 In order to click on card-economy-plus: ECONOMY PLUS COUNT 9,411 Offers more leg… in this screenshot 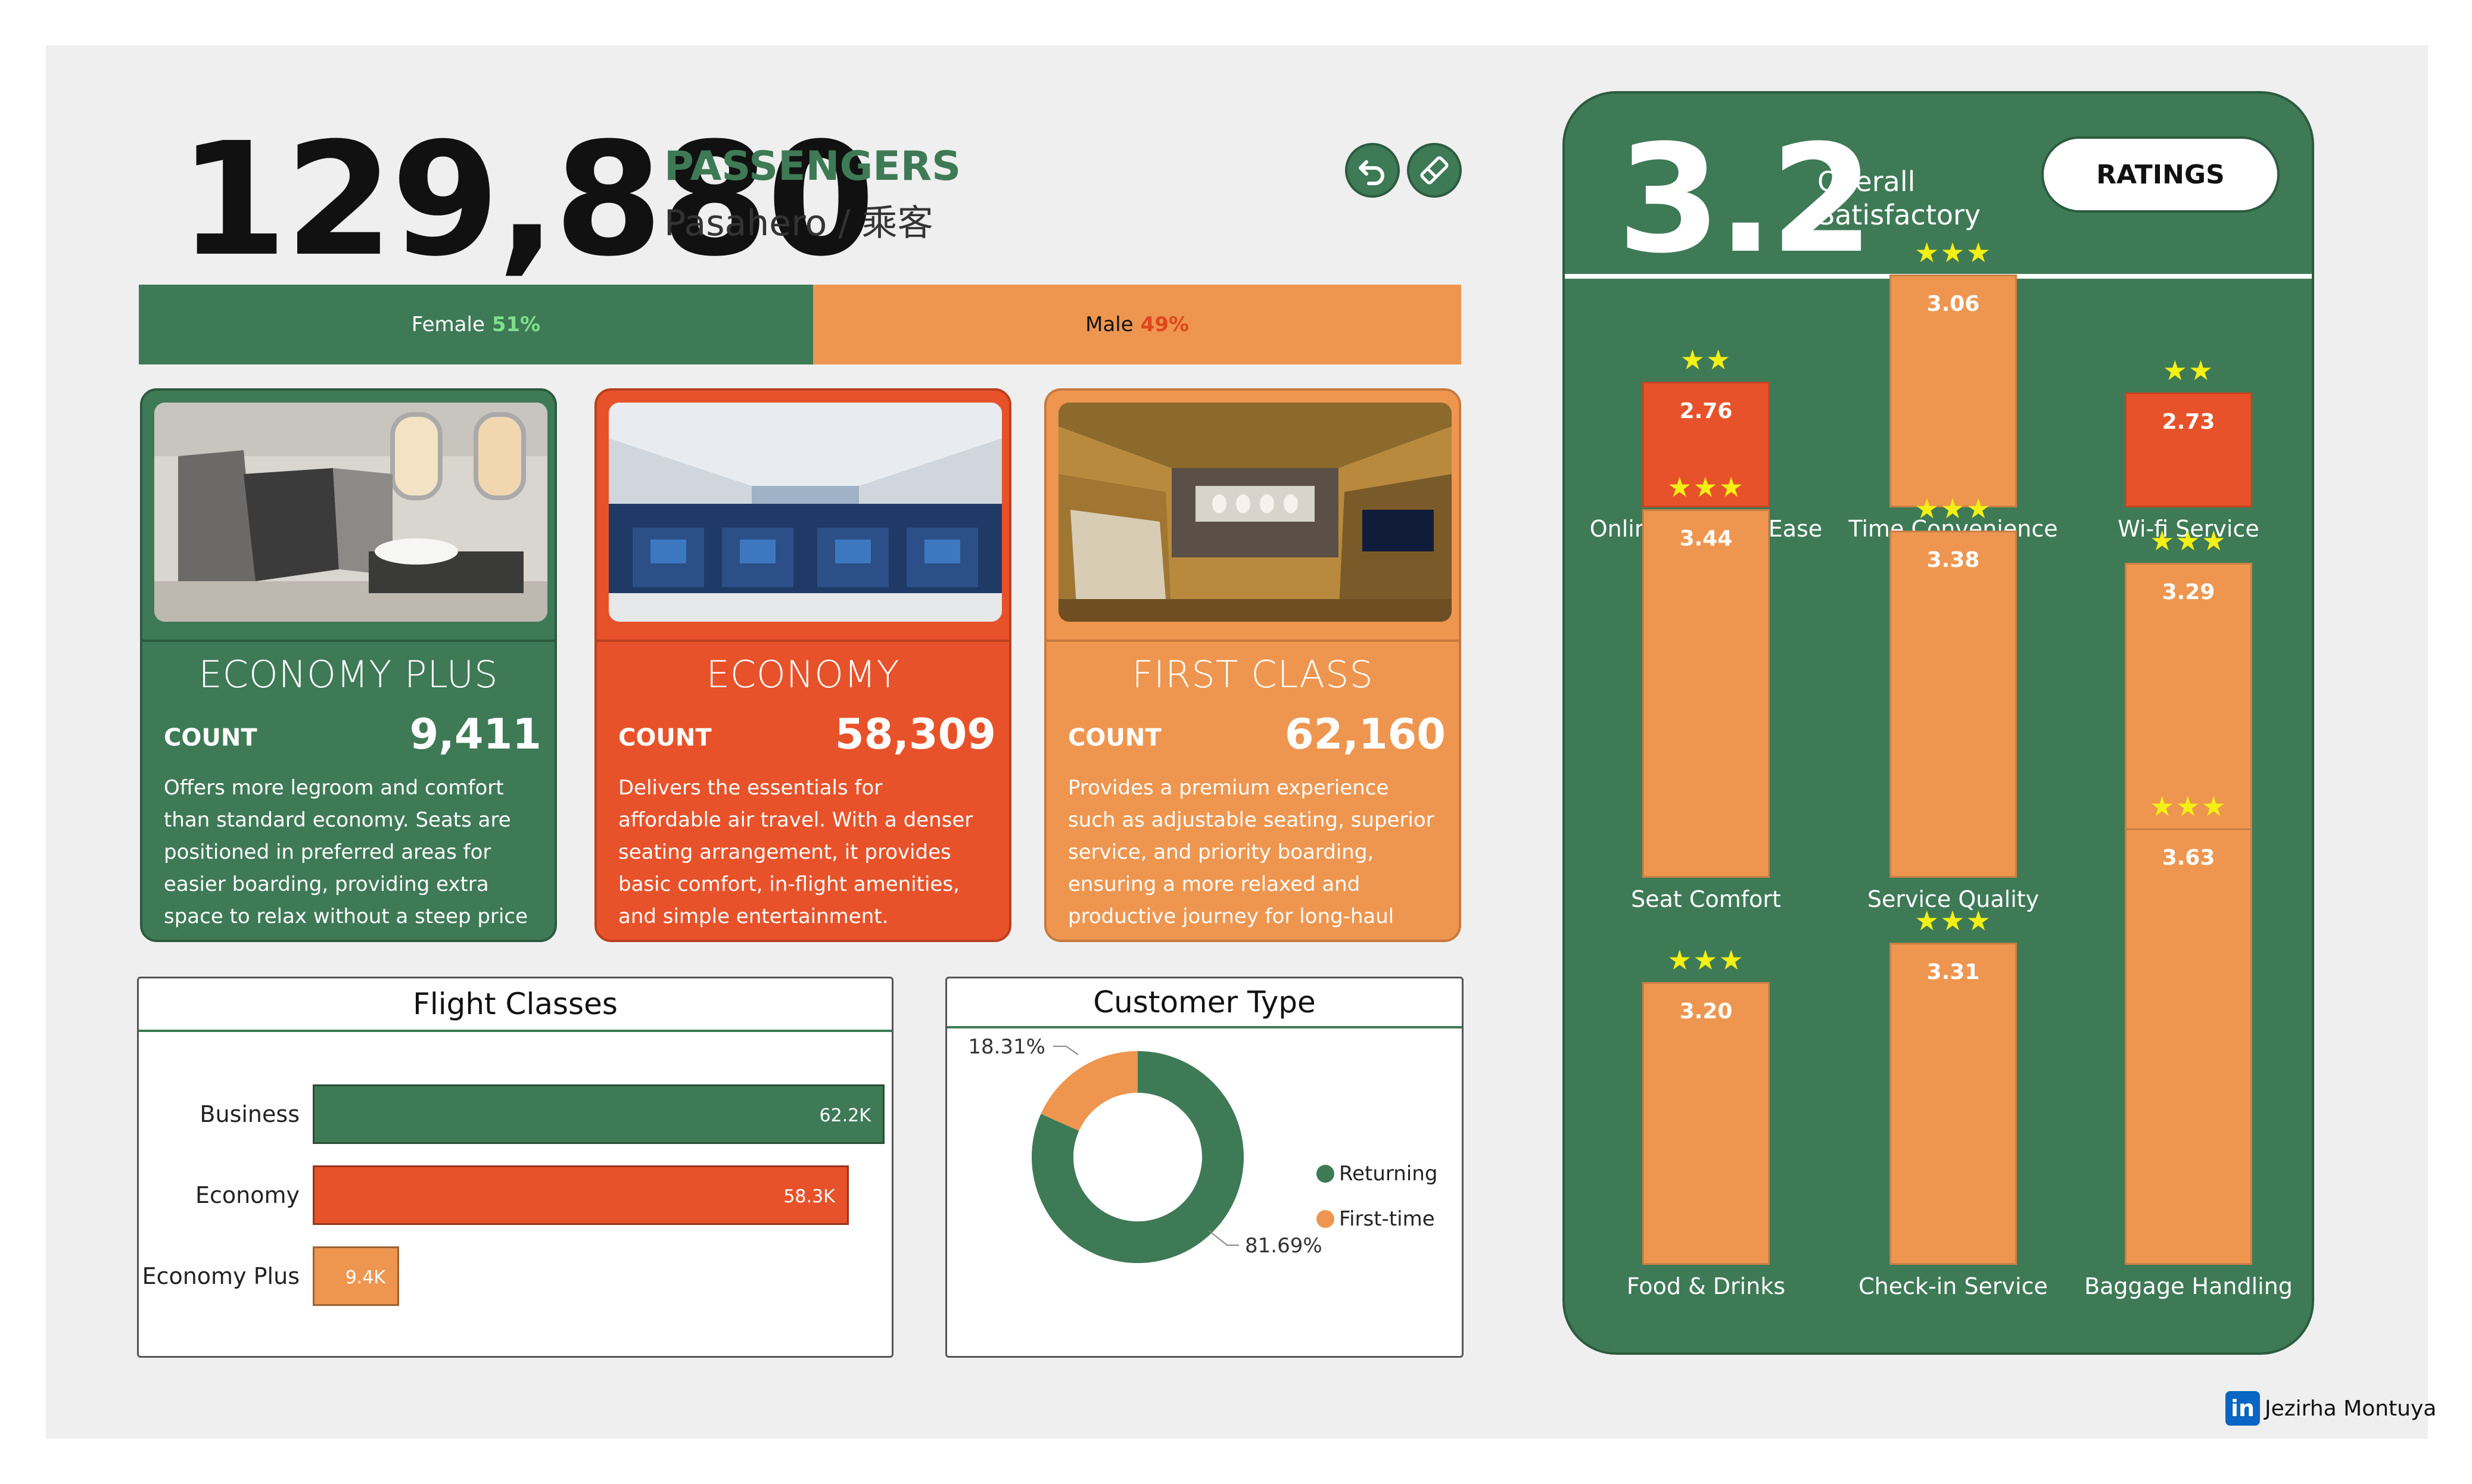, I will do `click(348, 665)`.